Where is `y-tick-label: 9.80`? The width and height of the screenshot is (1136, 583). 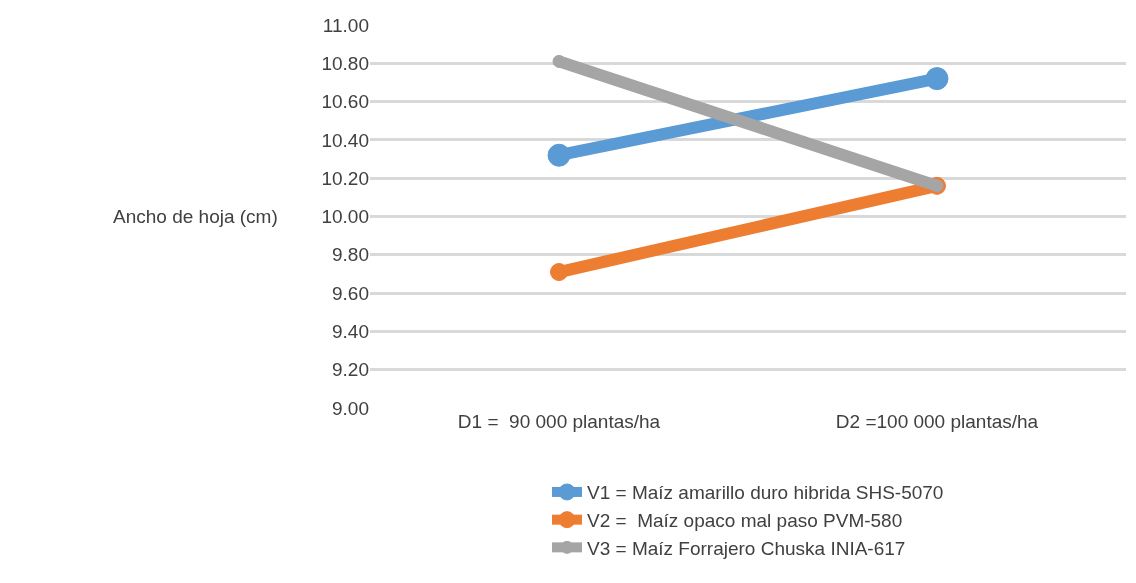
y-tick-label: 9.80 is located at coordinates (350, 255).